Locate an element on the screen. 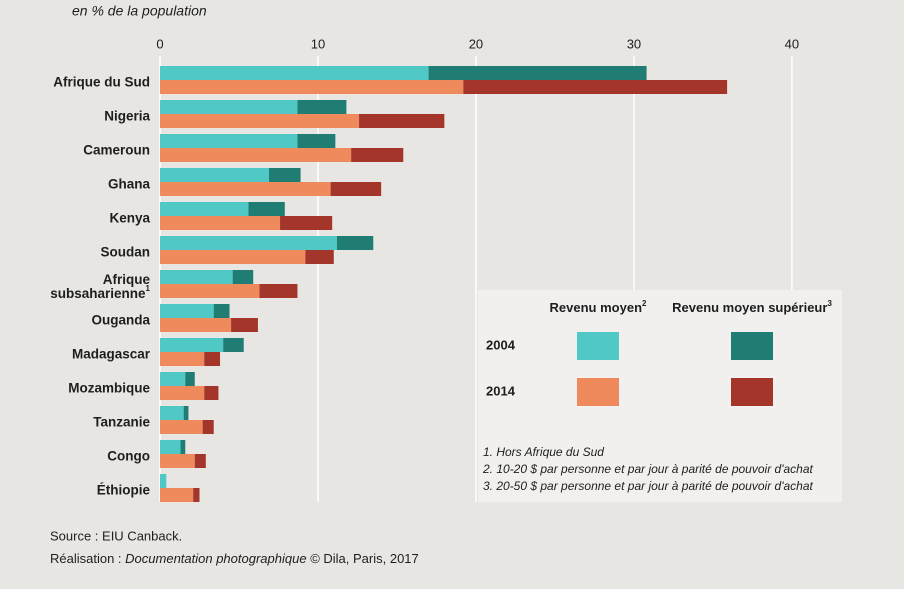  category-label: Cameroun is located at coordinates (116, 150).